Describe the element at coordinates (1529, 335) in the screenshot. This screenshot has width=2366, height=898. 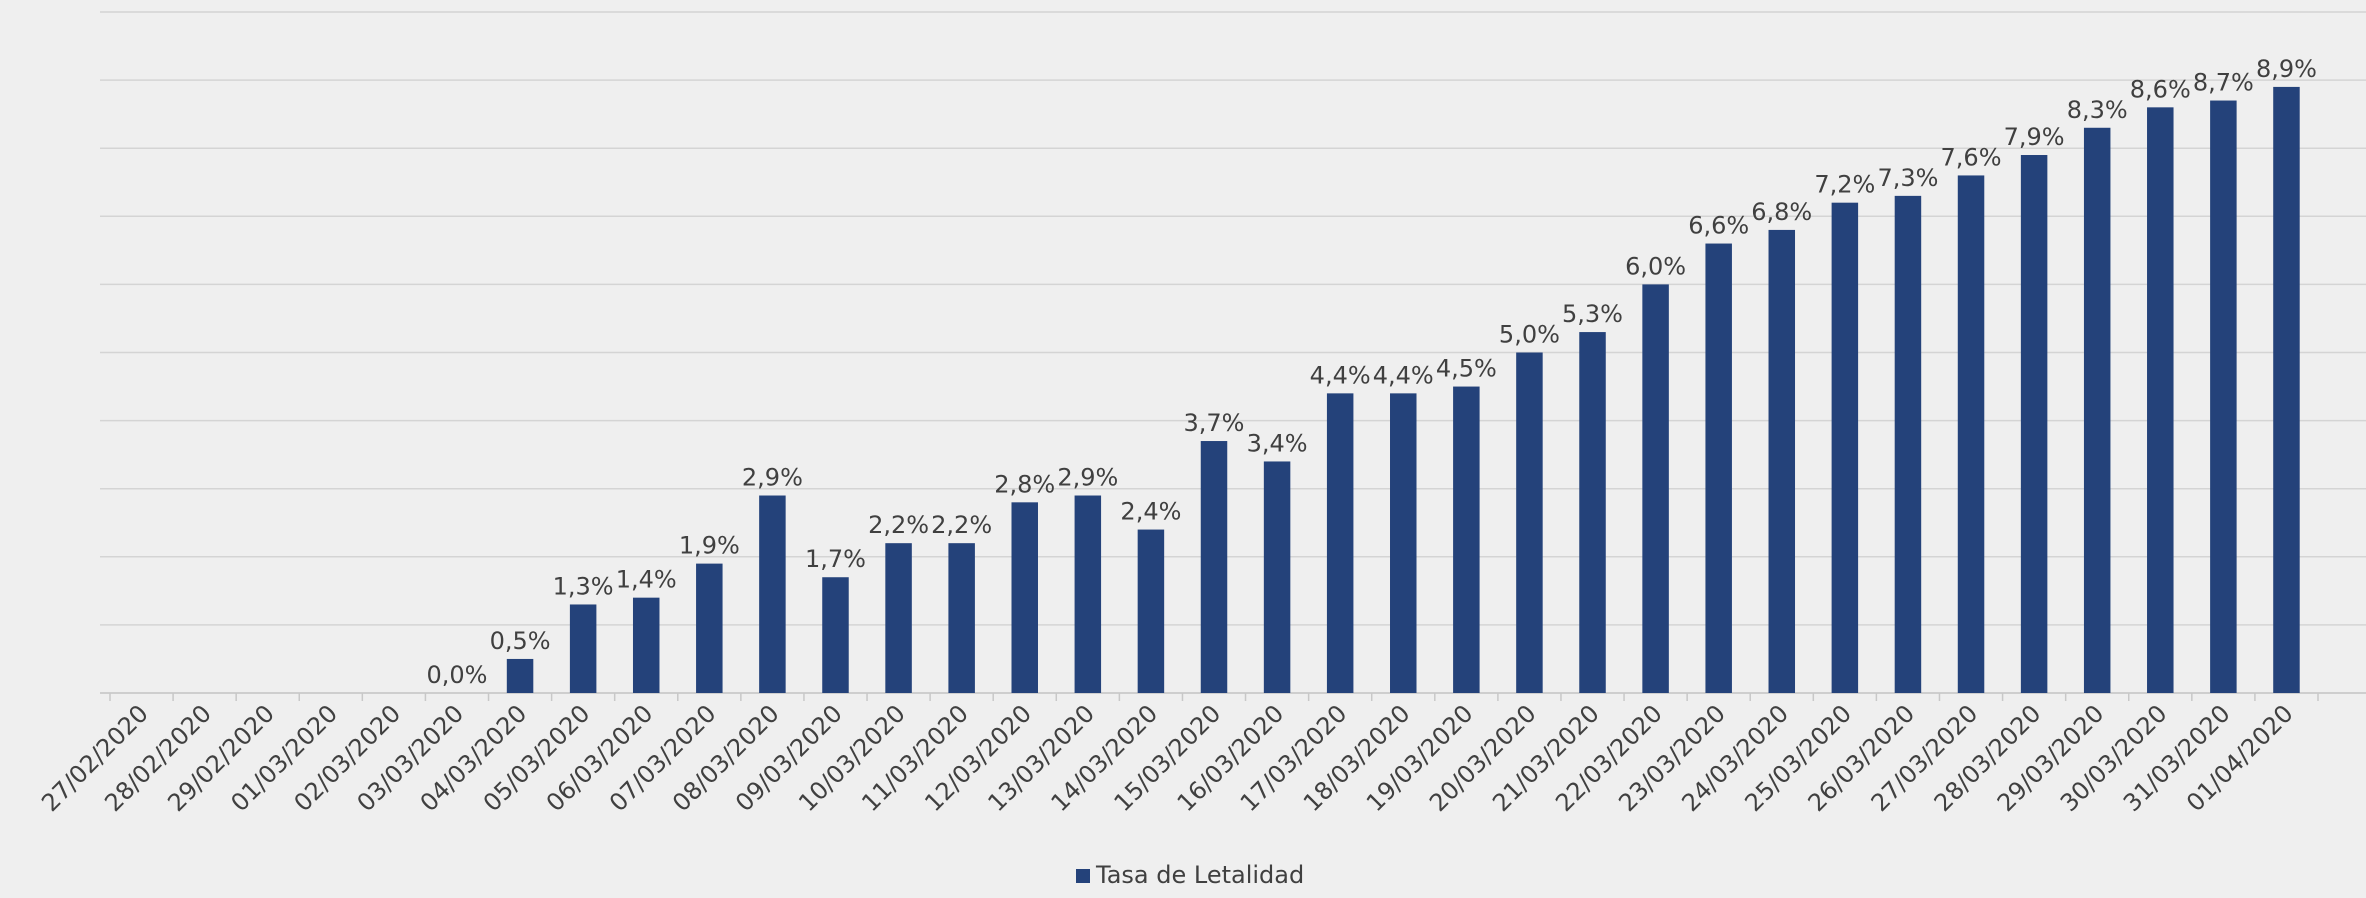
I see `data-label: 5,0%` at that location.